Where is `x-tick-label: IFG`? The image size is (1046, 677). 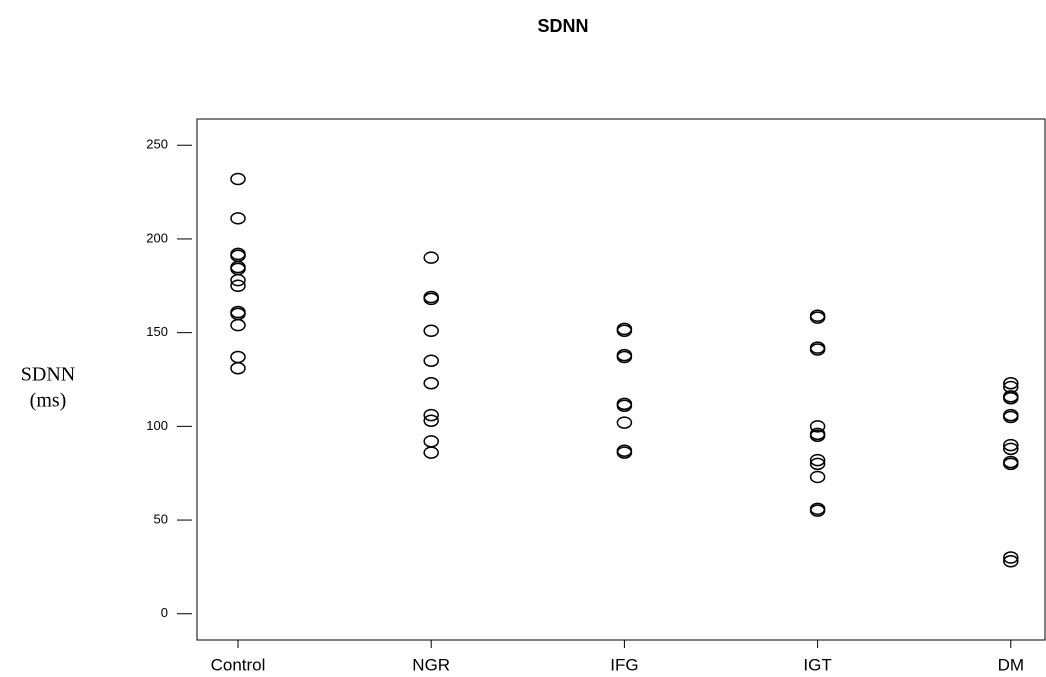 x-tick-label: IFG is located at coordinates (624, 664).